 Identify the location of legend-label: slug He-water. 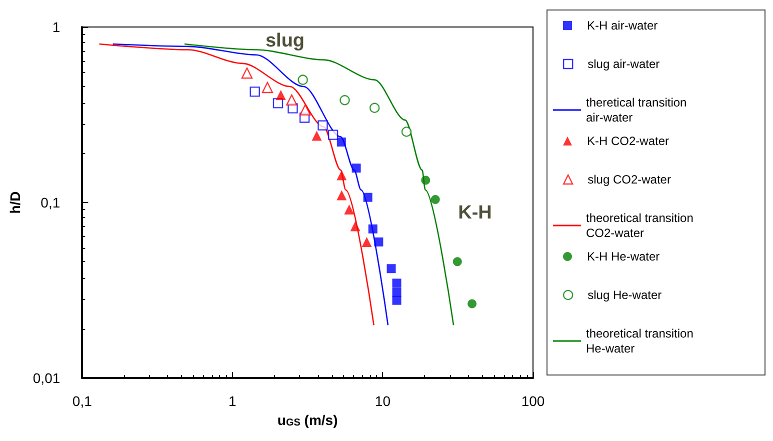
(625, 295).